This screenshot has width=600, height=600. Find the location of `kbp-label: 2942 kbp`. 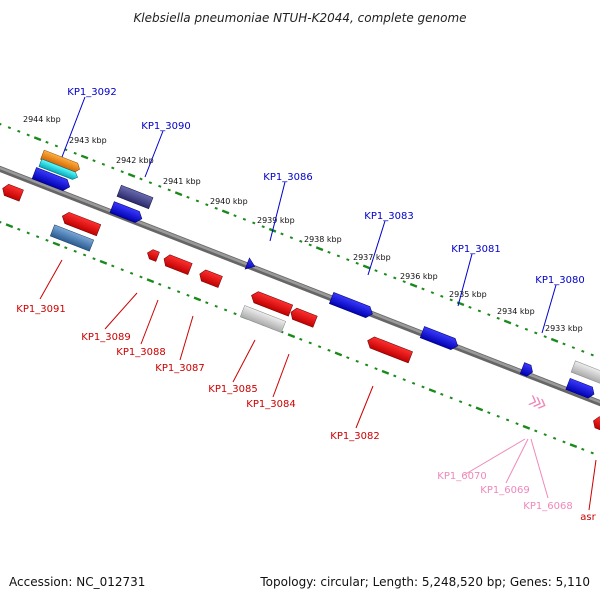

kbp-label: 2942 kbp is located at coordinates (135, 160).